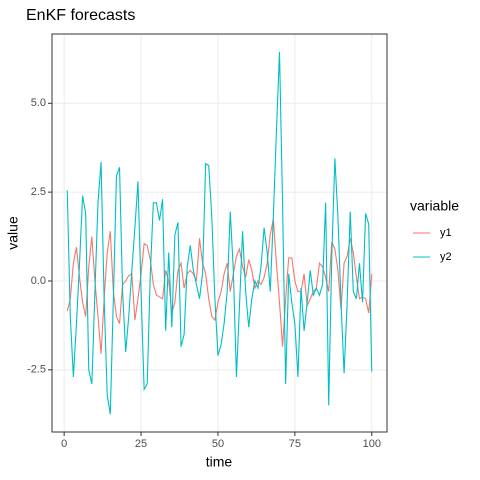  Describe the element at coordinates (219, 462) in the screenshot. I see `x-axis-label: time` at that location.